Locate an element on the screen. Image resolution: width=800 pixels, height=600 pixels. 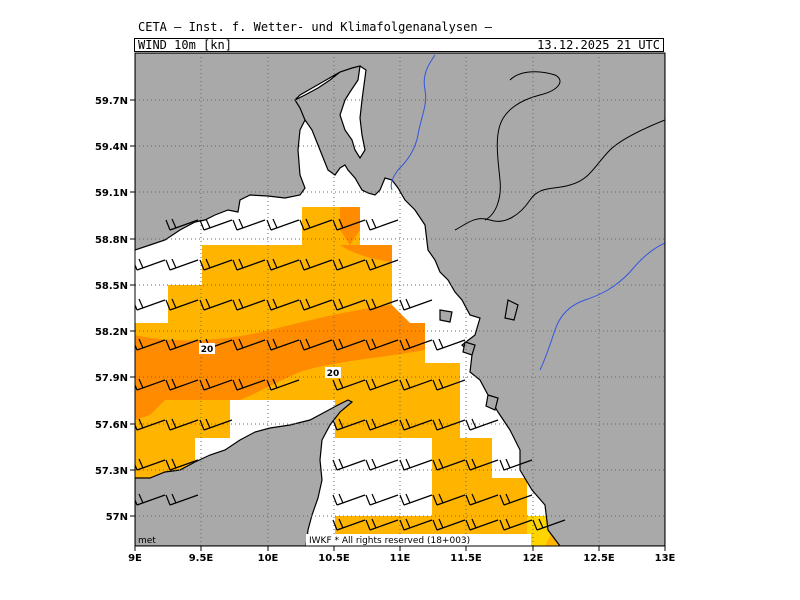
lon-tick-label: 13E is located at coordinates (665, 558).